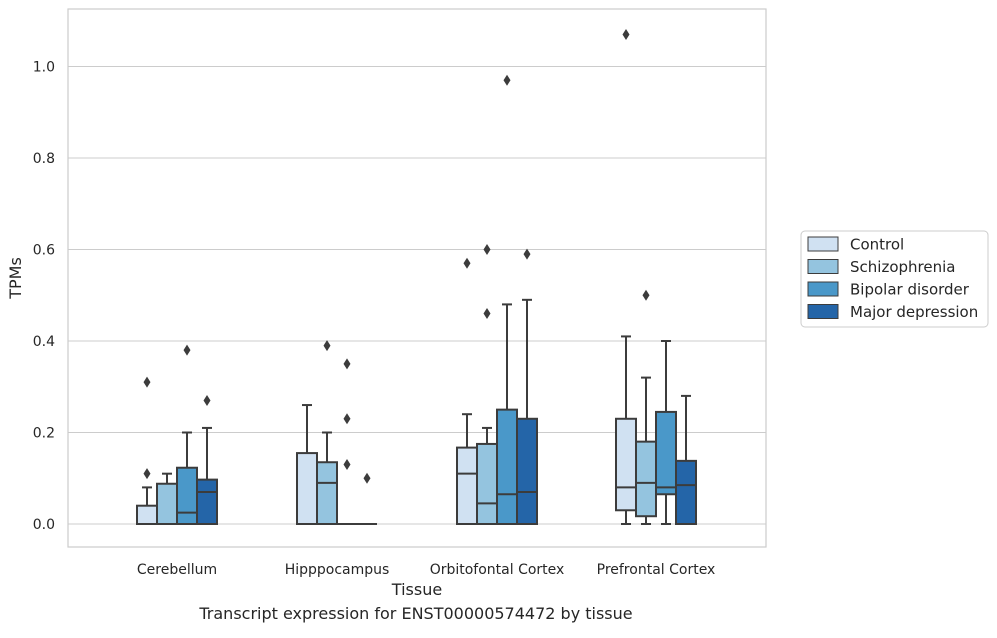  I want to click on legend-frame, so click(894, 279).